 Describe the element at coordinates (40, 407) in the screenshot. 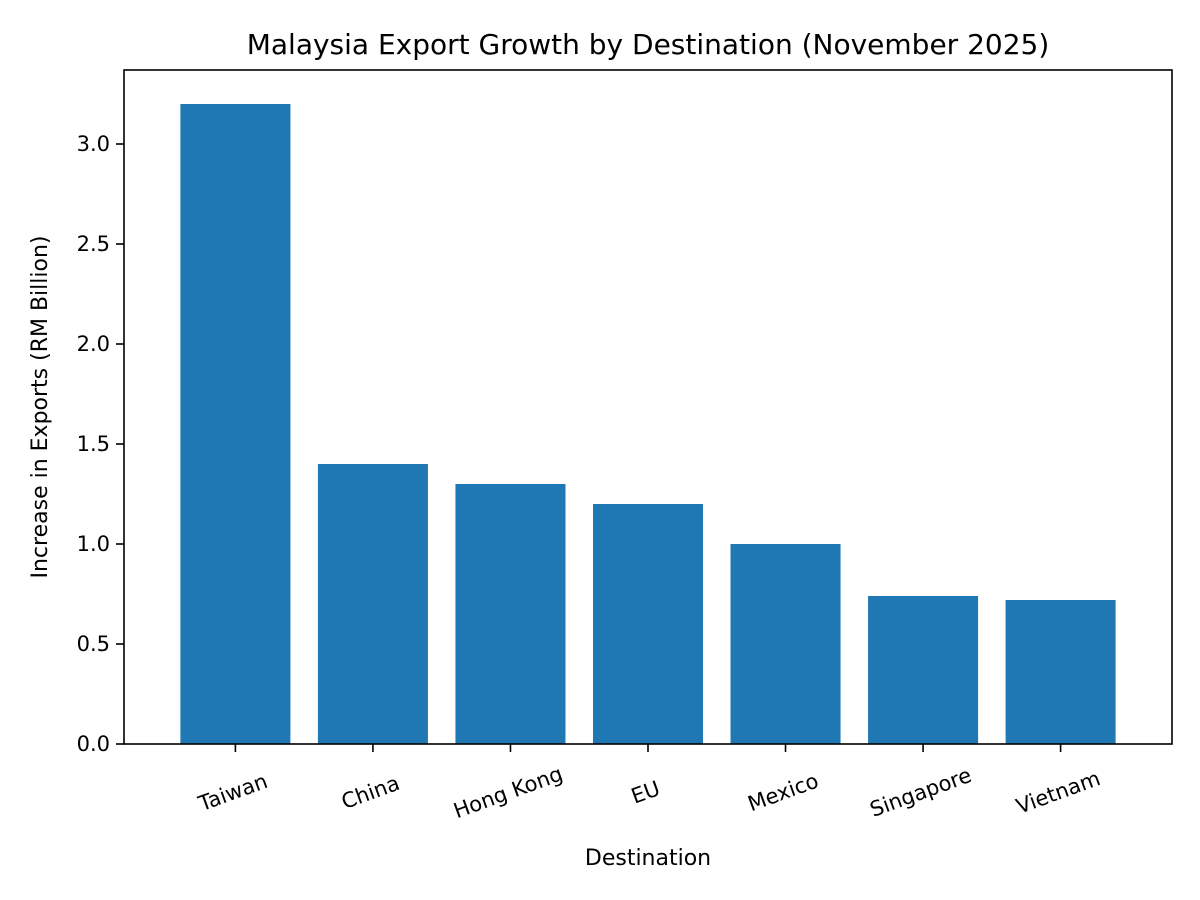

I see `y-axis-label: Increase in Exports (RM Billion)` at that location.